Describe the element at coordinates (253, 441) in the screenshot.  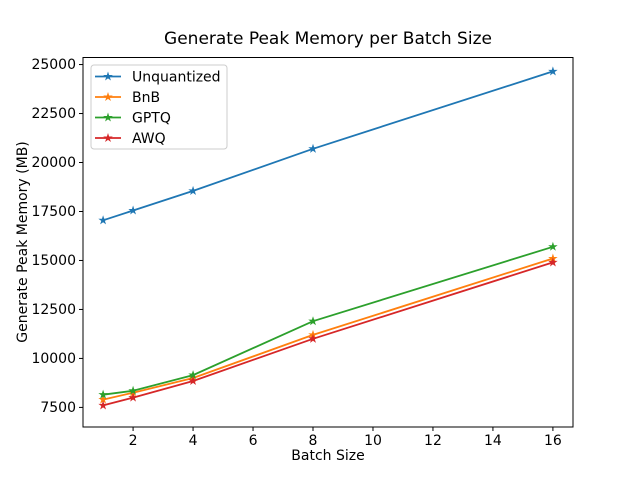
I see `x-tick-label: 6` at that location.